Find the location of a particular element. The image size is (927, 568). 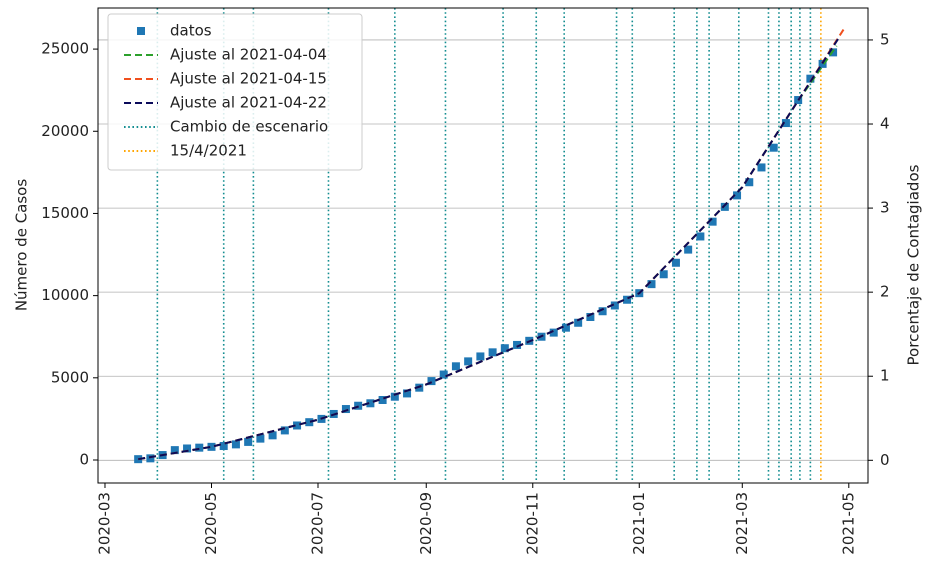

y-axis-label: Número de Casos is located at coordinates (22, 245).